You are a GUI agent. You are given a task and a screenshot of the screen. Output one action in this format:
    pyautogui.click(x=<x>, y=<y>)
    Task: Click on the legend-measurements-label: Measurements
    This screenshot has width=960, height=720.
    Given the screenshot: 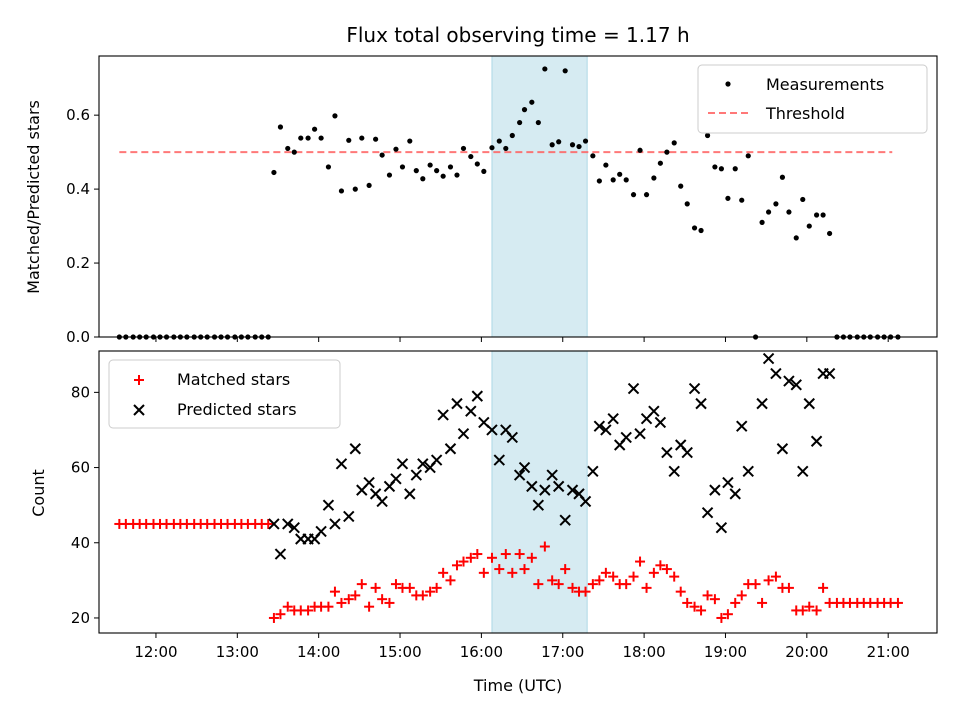 What is the action you would take?
    pyautogui.click(x=825, y=84)
    